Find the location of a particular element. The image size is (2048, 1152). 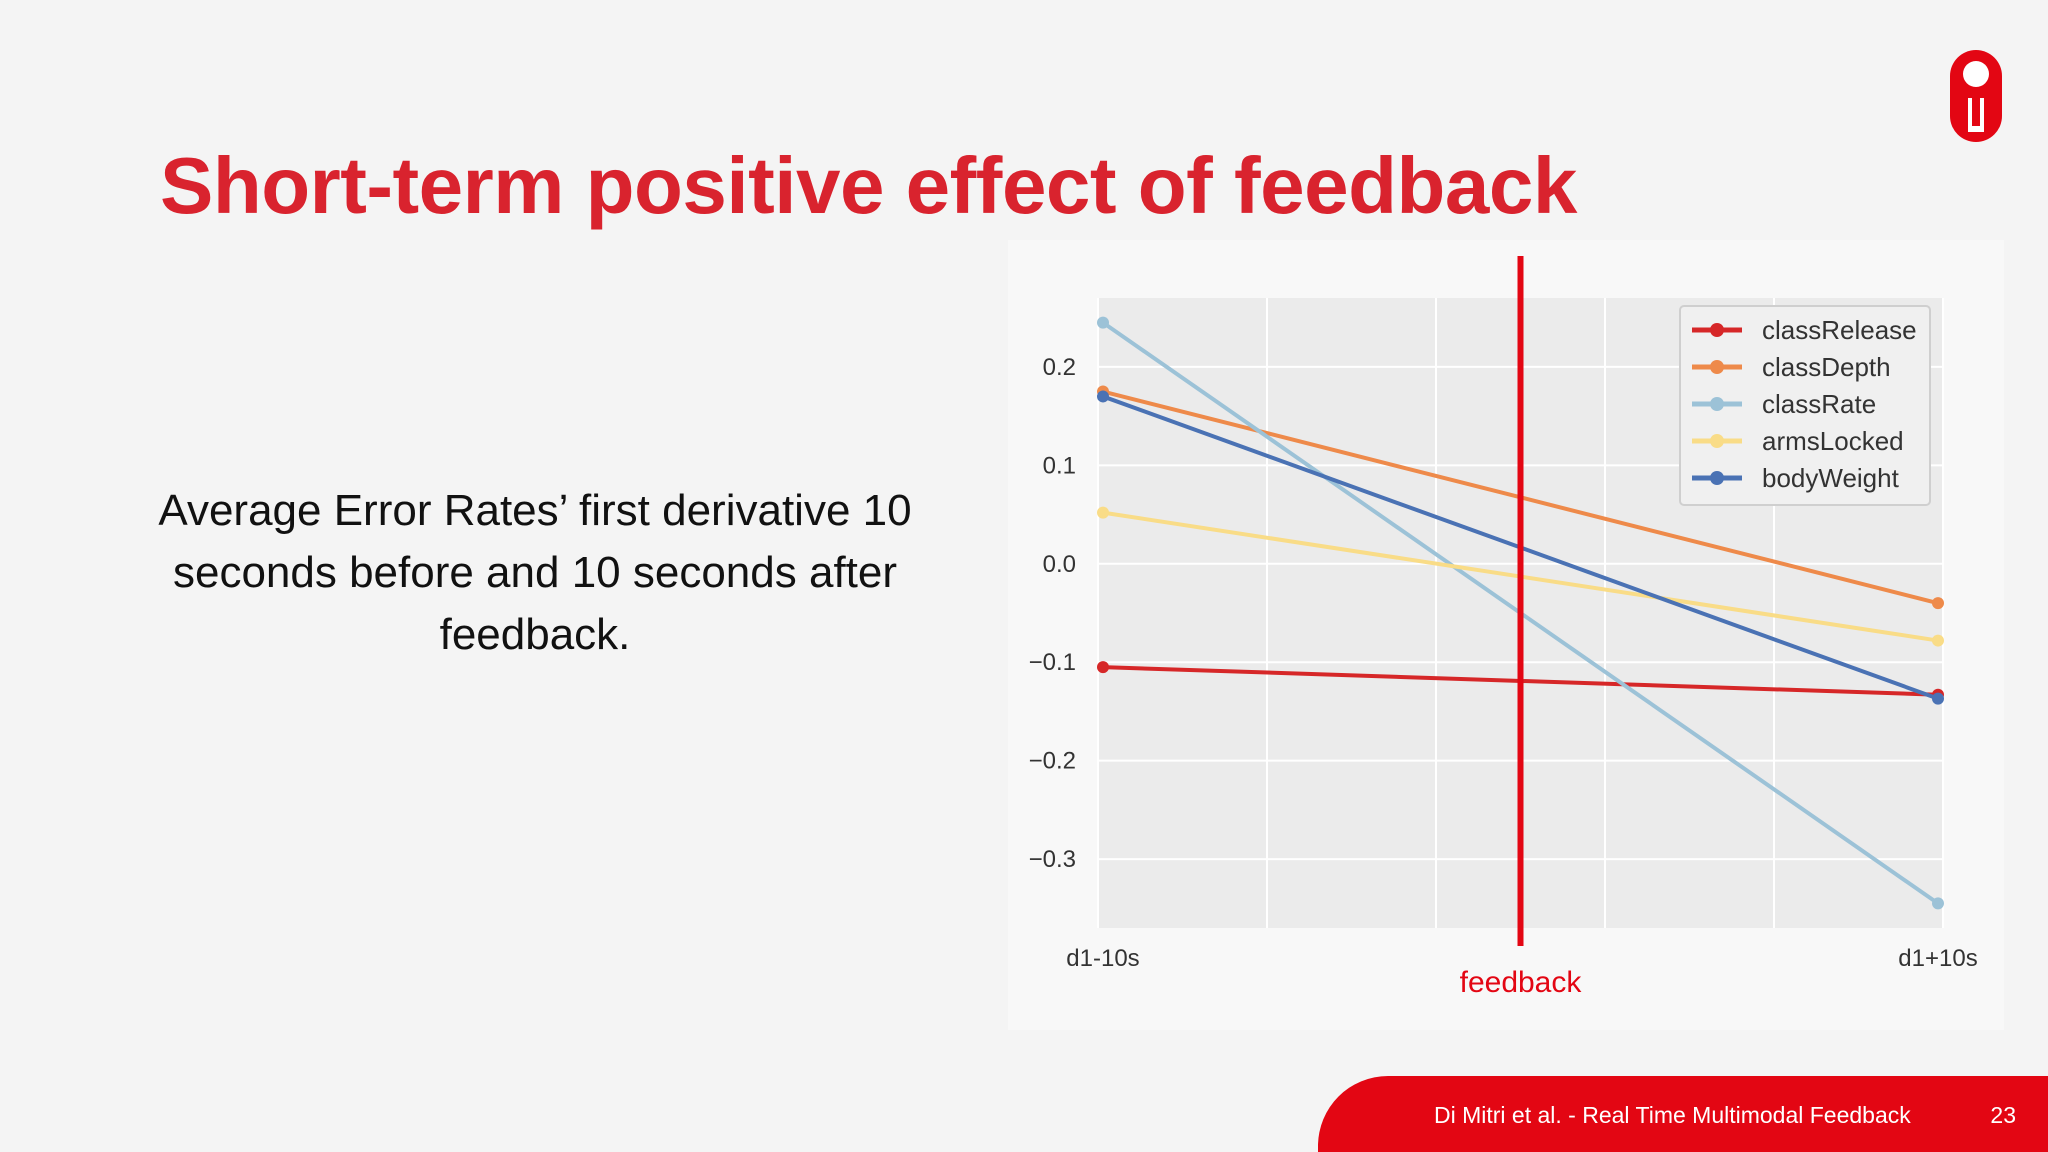

legend-label-armsLocked: armsLocked is located at coordinates (1833, 441).